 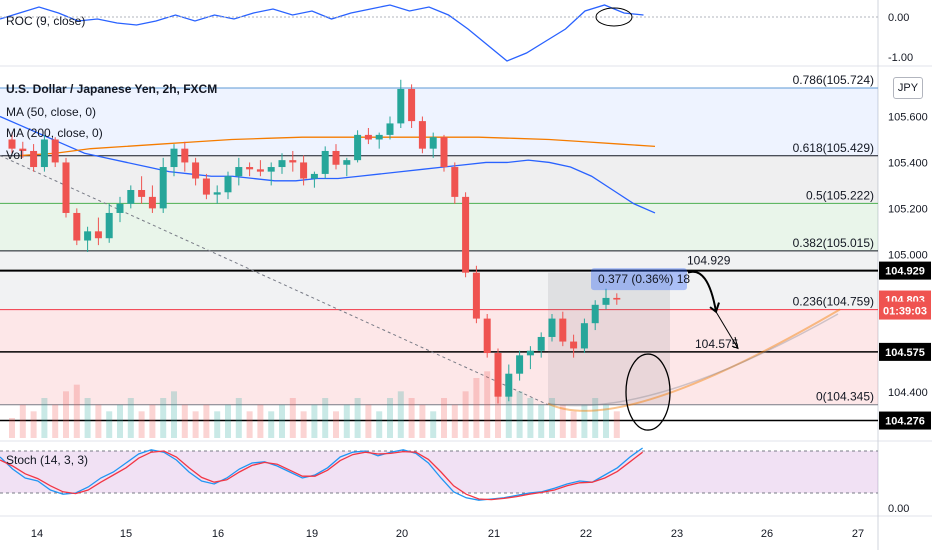 What do you see at coordinates (47, 460) in the screenshot?
I see `stoch-legend: Stoch (14, 3, 3)` at bounding box center [47, 460].